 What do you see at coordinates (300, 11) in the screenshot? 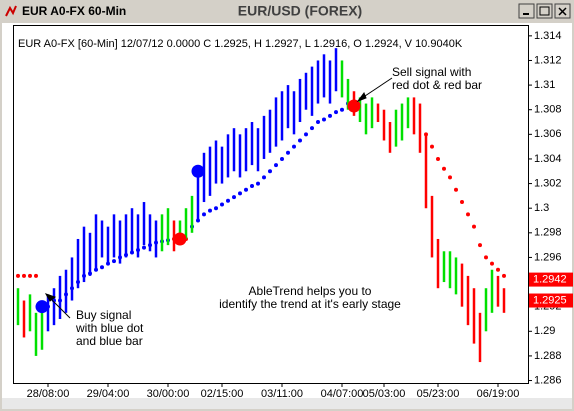
I see `chart-title: EUR/USD (FOREX)` at bounding box center [300, 11].